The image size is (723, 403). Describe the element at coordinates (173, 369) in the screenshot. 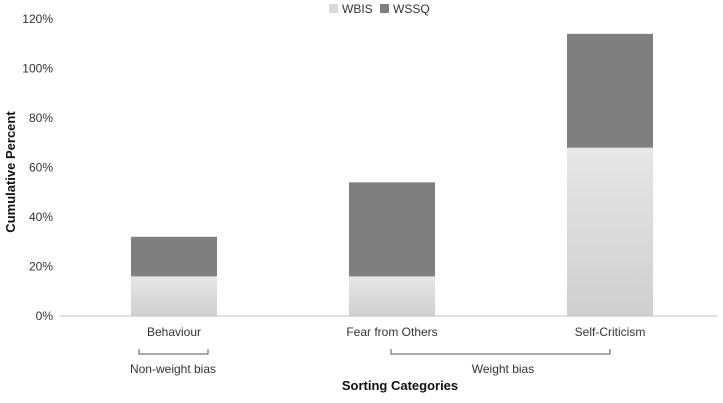

I see `group-label-non-weight-bias: Non-weight bias` at that location.